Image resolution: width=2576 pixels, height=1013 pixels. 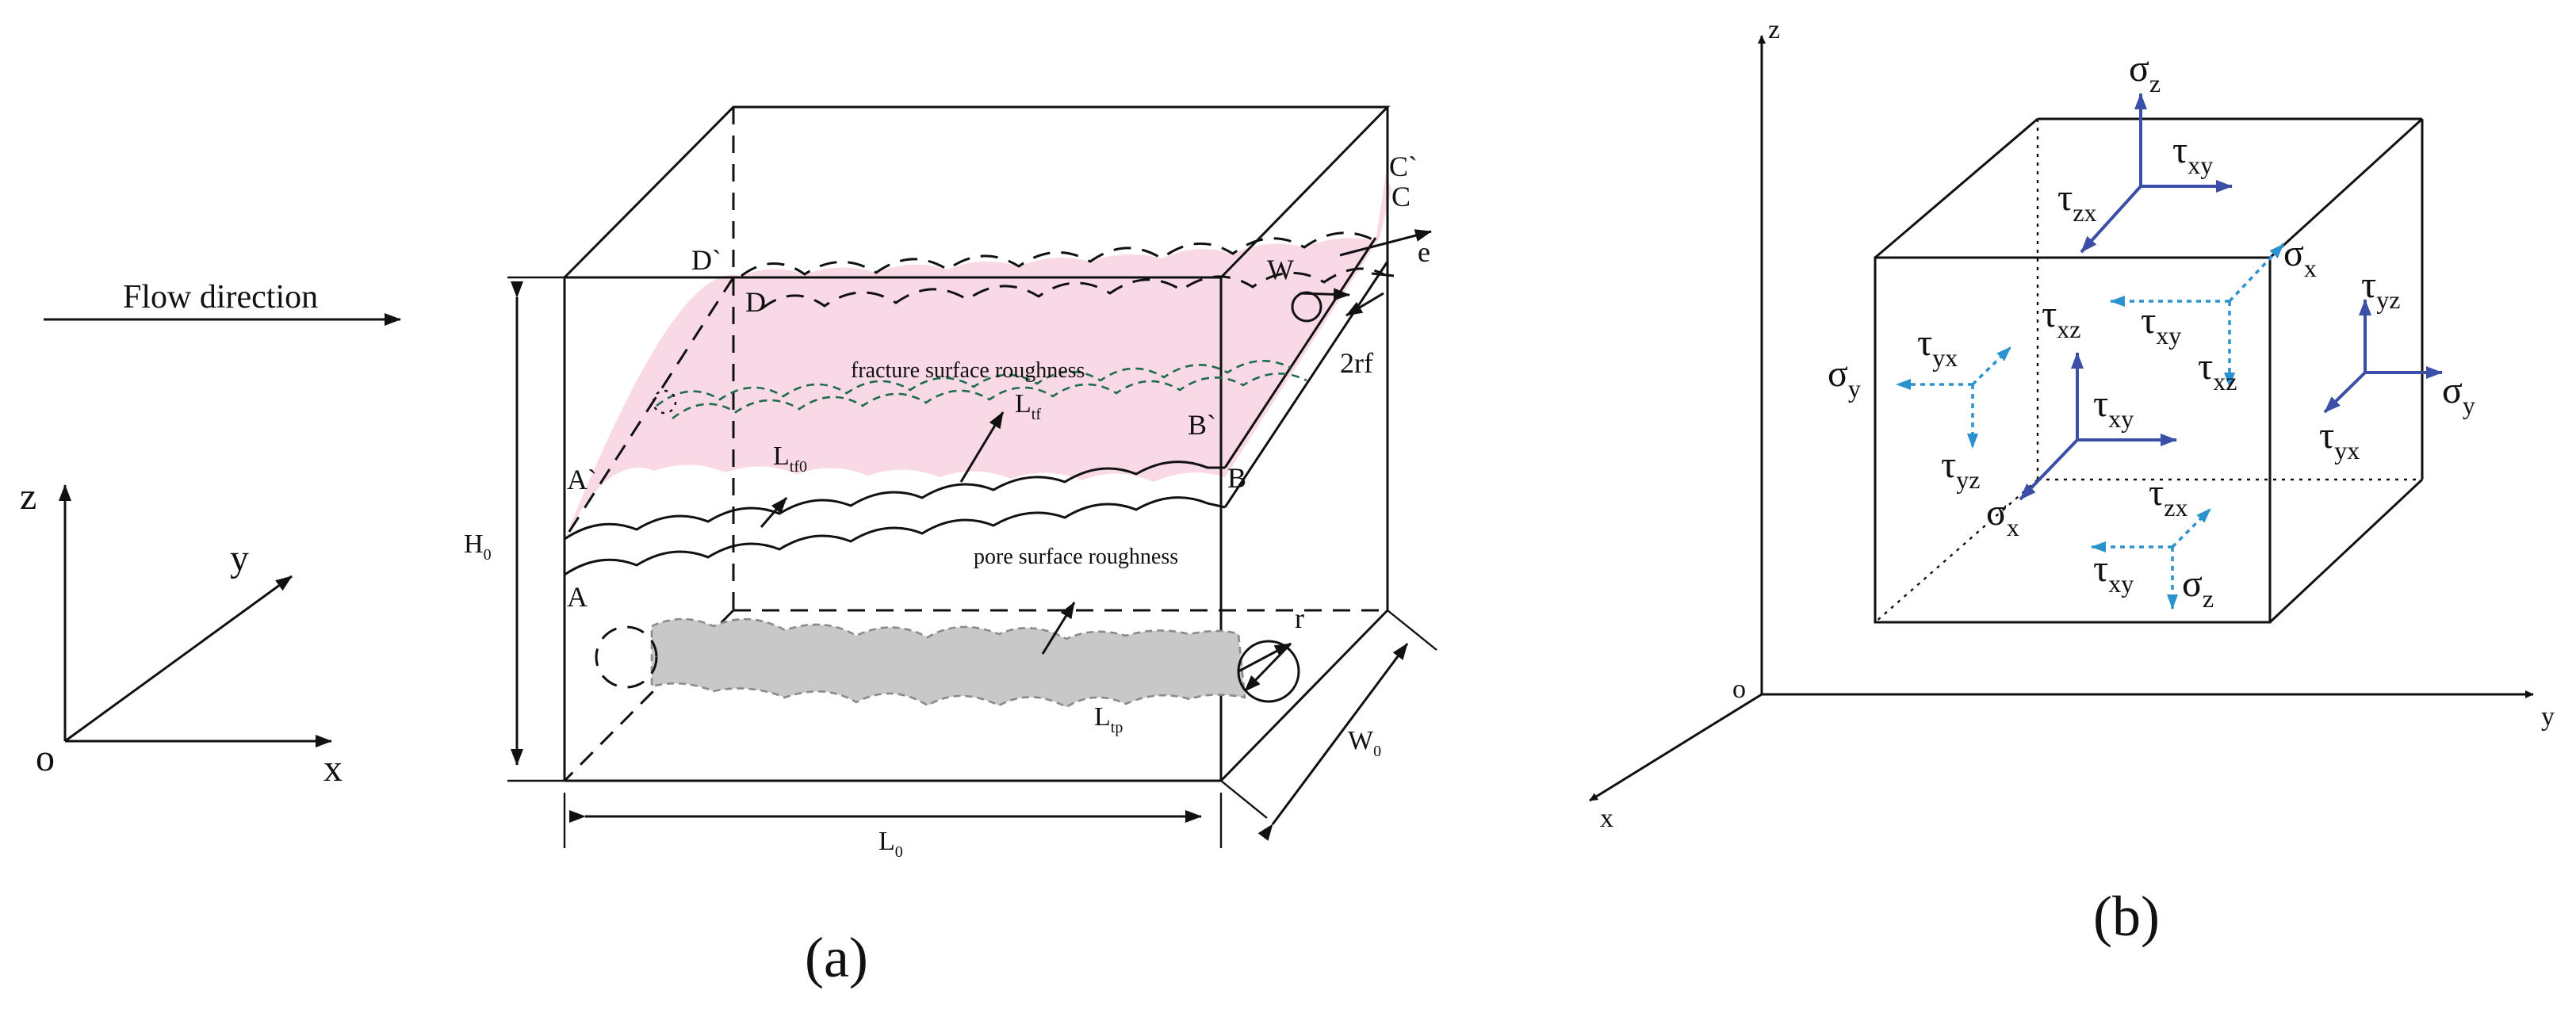 What do you see at coordinates (1108, 719) in the screenshot?
I see `label-Ltp: Ltp` at bounding box center [1108, 719].